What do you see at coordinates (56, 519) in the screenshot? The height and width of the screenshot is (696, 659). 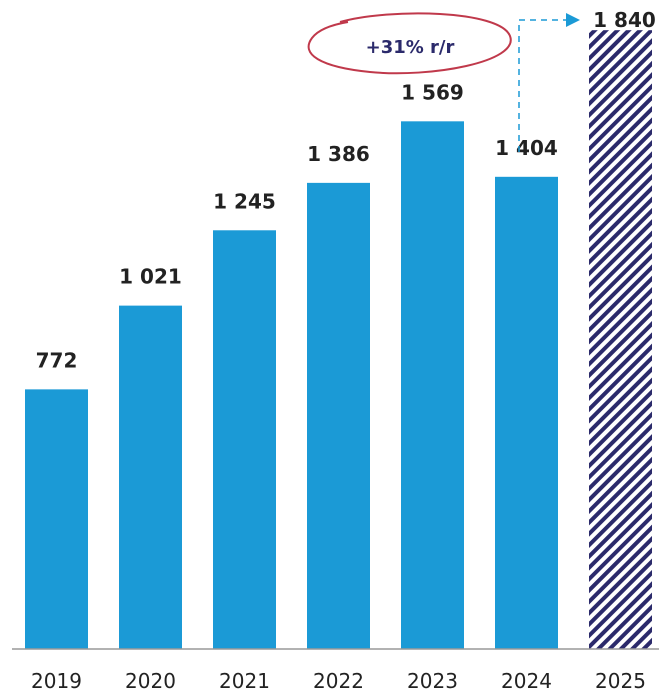 I see `bar-2019` at bounding box center [56, 519].